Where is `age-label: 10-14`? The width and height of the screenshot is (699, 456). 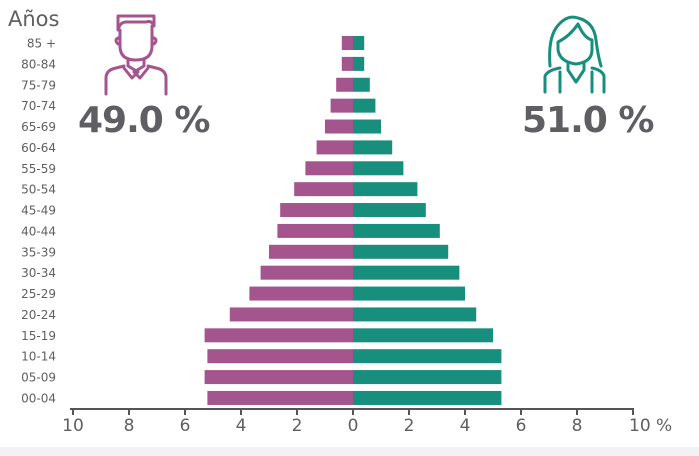 age-label: 10-14 is located at coordinates (38, 357).